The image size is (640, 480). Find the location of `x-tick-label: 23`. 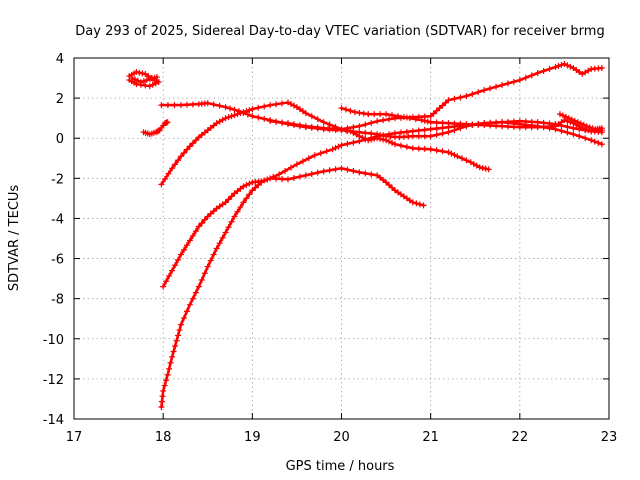

x-tick-label: 23 is located at coordinates (609, 437).